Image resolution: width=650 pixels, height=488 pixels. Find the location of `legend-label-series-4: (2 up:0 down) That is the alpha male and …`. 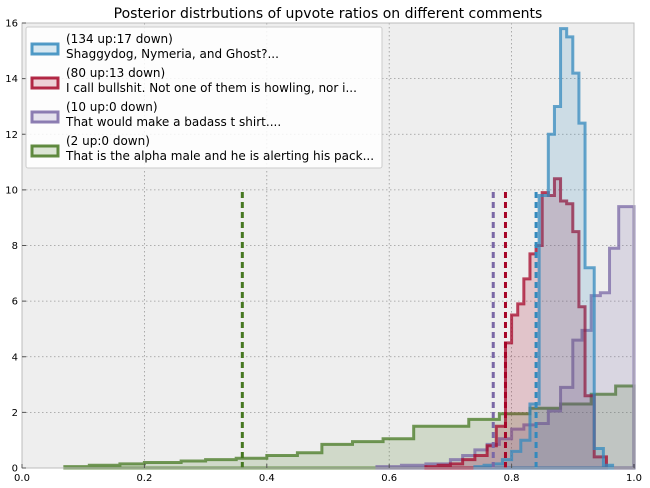

legend-label-series-4: (2 up:0 down) That is the alpha male and … is located at coordinates (219, 148).